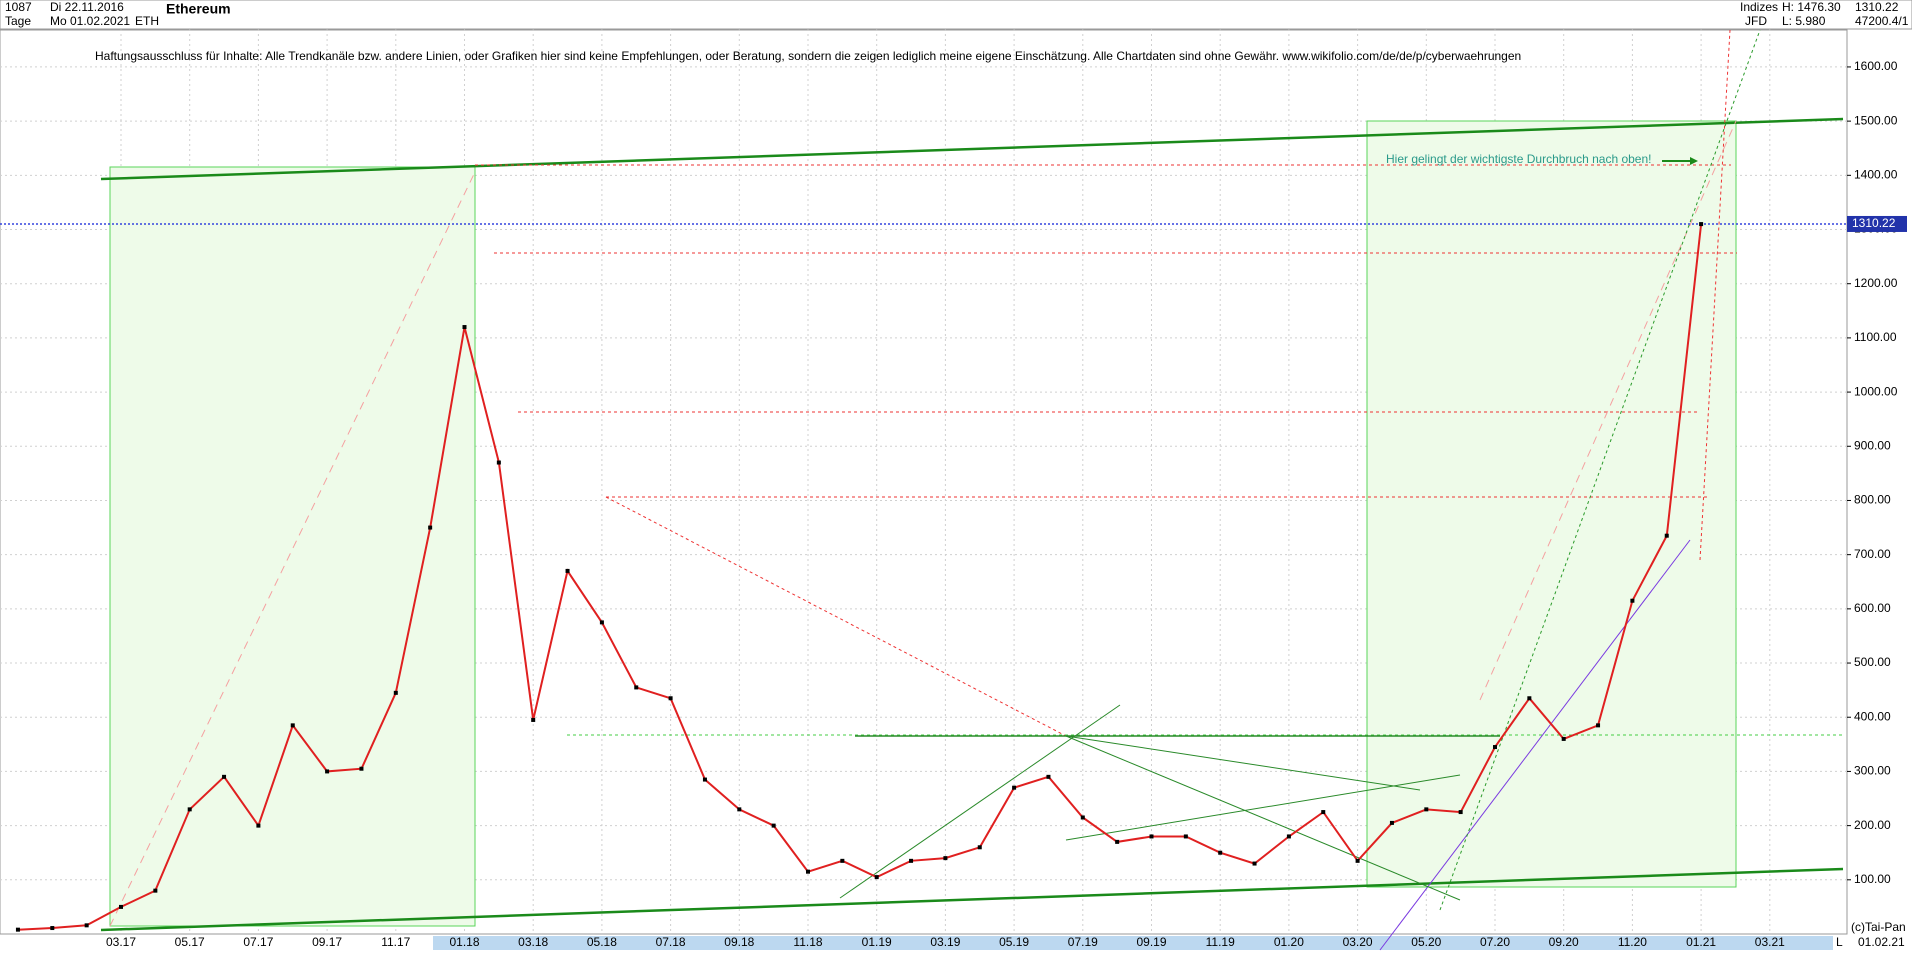  Describe the element at coordinates (1083, 942) in the screenshot. I see `x-tick-label: 07.19` at that location.